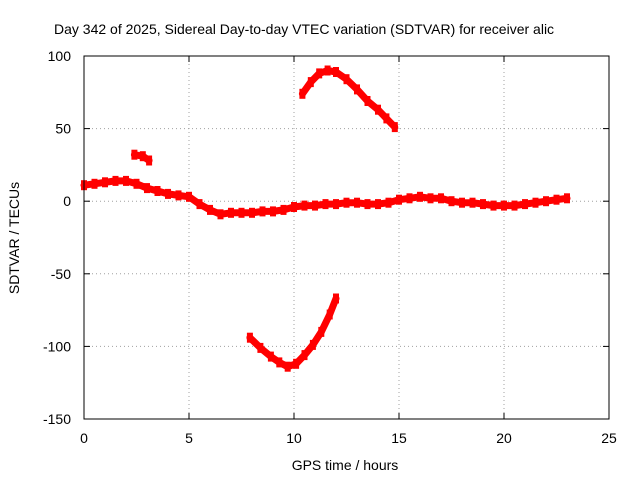 The image size is (640, 480). I want to click on y-tick-label: 100, so click(60, 56).